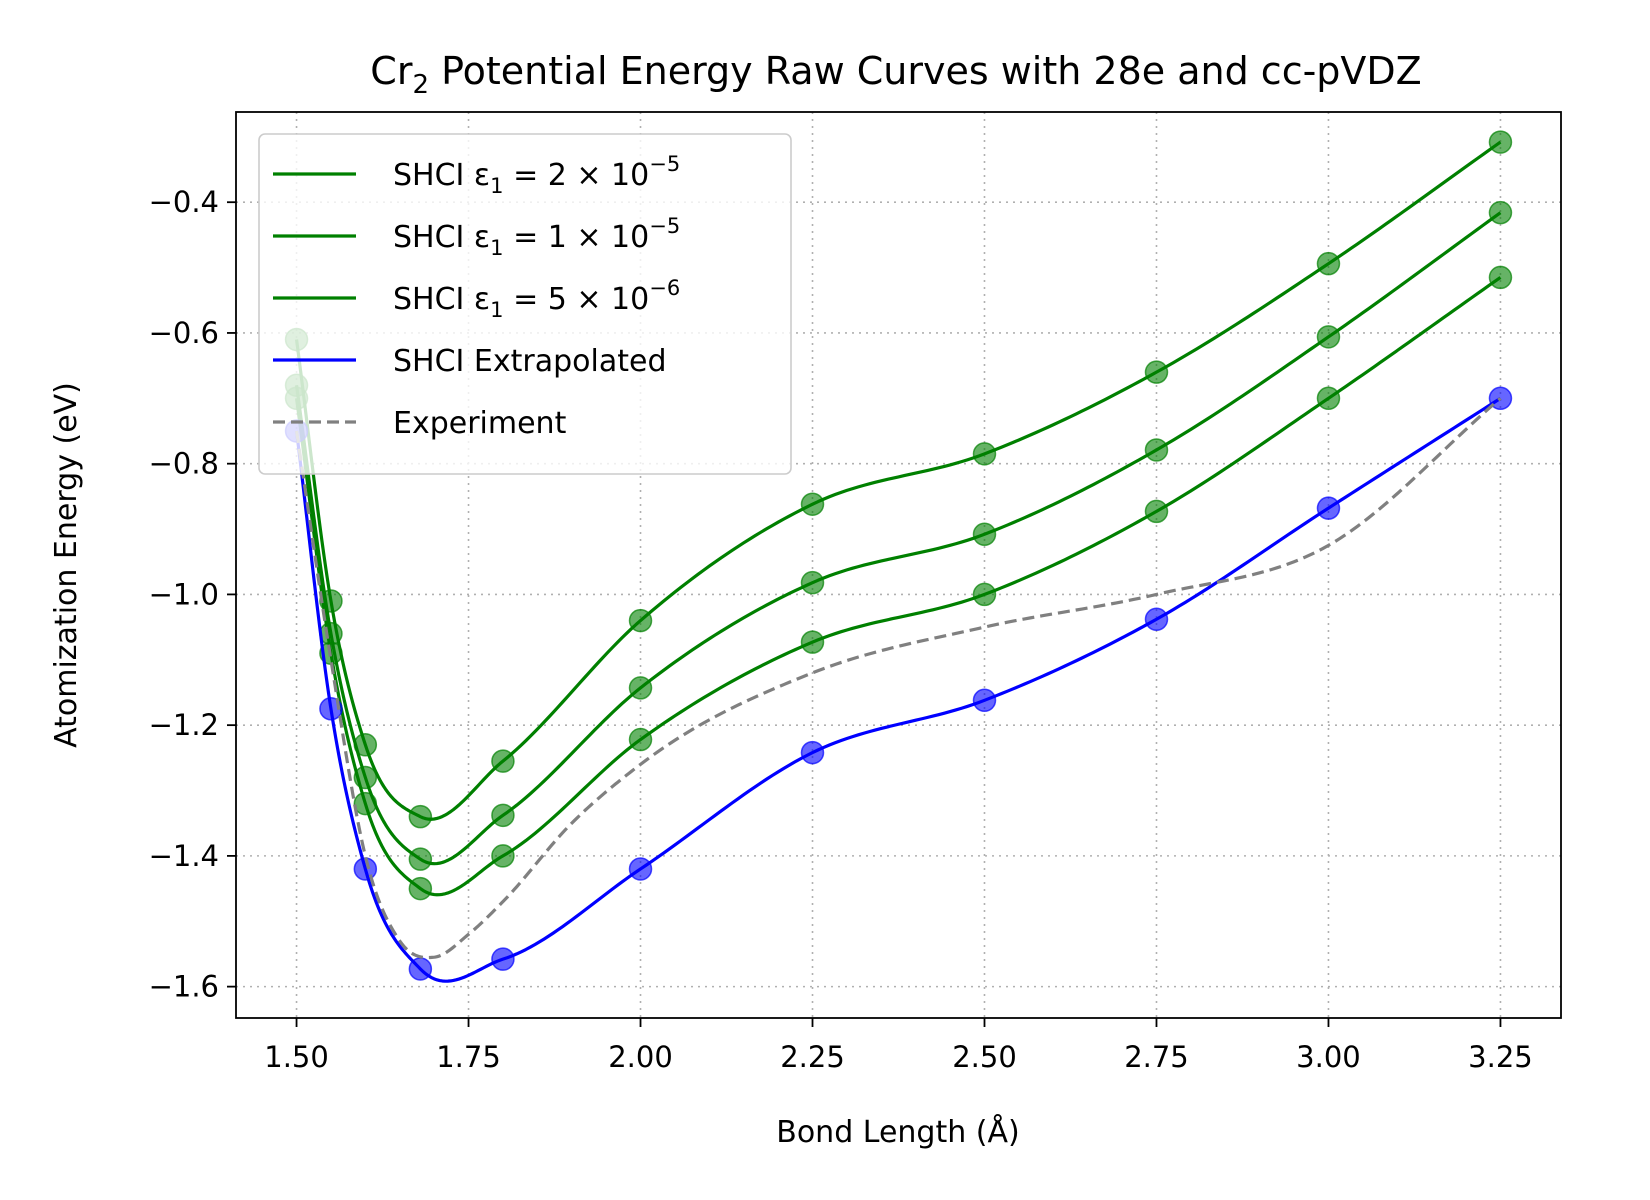 The height and width of the screenshot is (1200, 1650). What do you see at coordinates (480, 423) in the screenshot?
I see `legend-label: Experiment` at bounding box center [480, 423].